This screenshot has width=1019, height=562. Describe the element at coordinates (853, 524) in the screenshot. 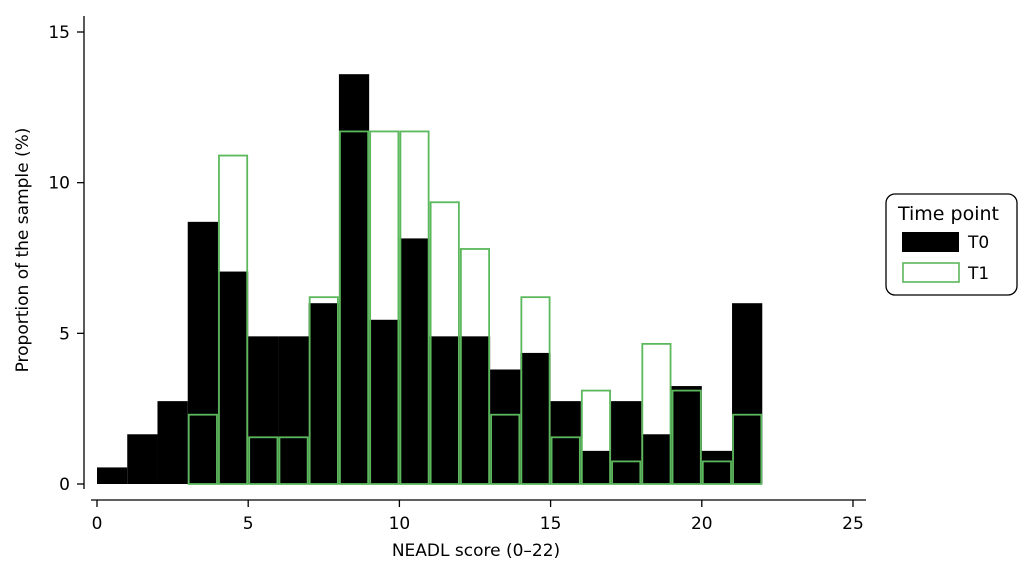

I see `x-tick-label: 25` at that location.